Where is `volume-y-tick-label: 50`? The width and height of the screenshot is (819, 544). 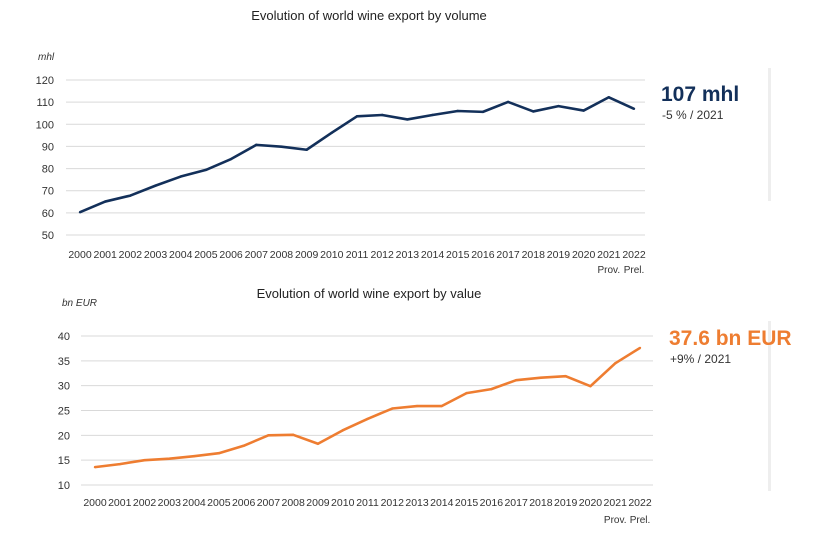 volume-y-tick-label: 50 is located at coordinates (48, 236).